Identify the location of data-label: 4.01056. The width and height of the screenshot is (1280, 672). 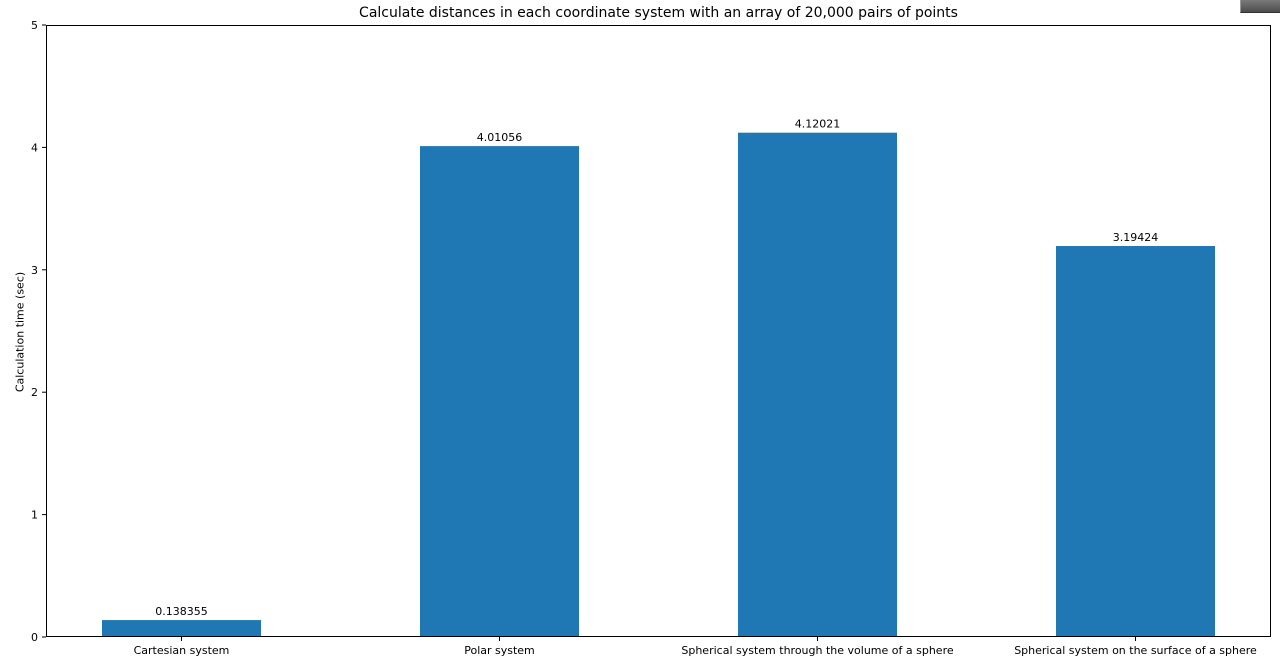
(500, 137).